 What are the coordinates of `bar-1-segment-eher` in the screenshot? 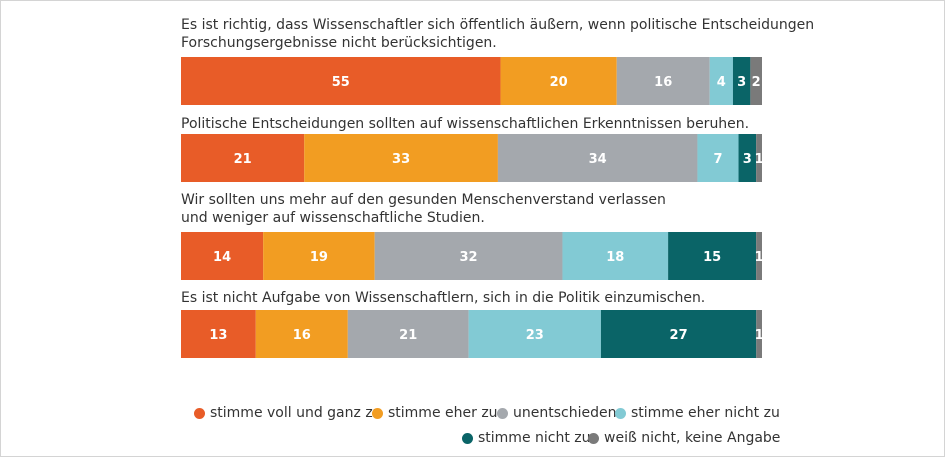 It's located at (558, 81).